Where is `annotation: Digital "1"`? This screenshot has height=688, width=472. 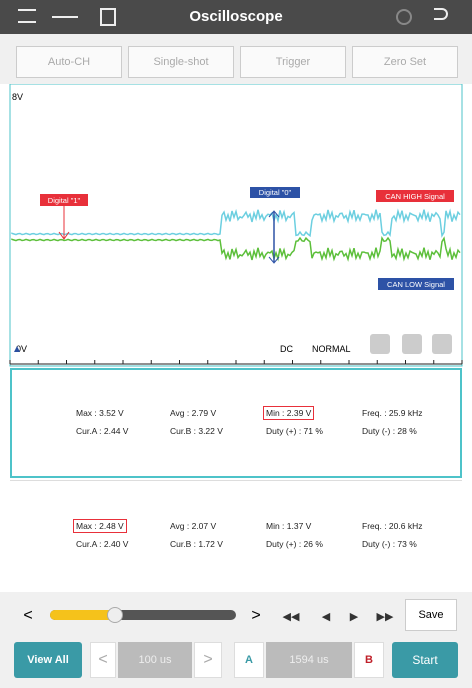
annotation: Digital "1" is located at coordinates (64, 200).